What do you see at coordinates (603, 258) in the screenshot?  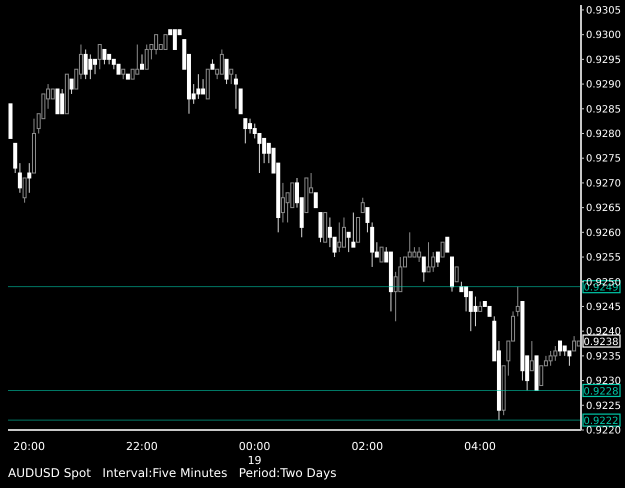 I see `y-tick-label: 0.9255` at bounding box center [603, 258].